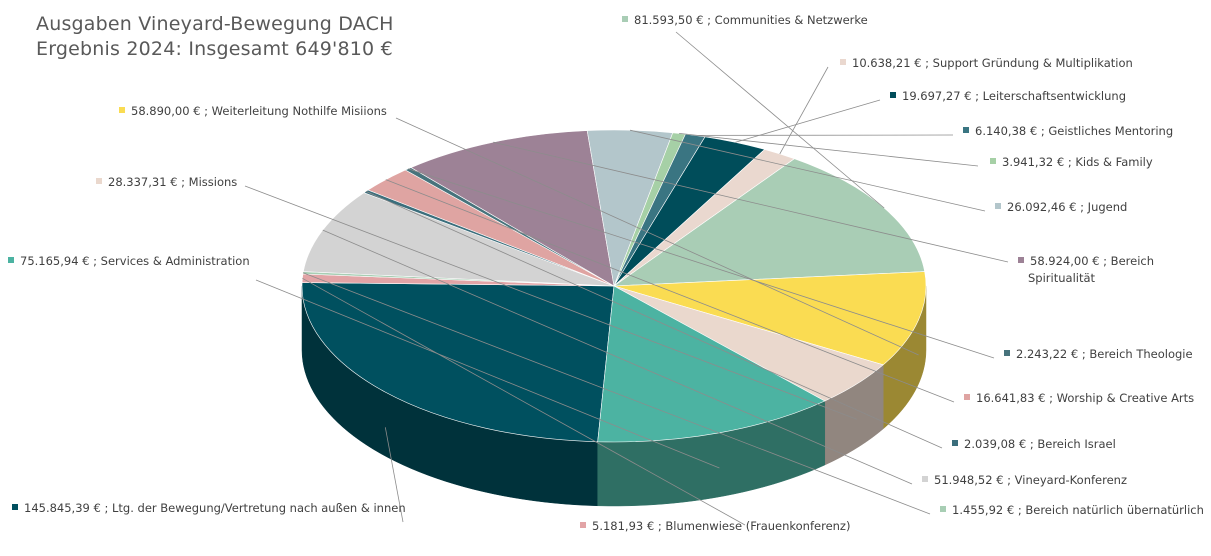 The image size is (1211, 556). Describe the element at coordinates (993, 161) in the screenshot. I see `label-key-kids-family` at that location.